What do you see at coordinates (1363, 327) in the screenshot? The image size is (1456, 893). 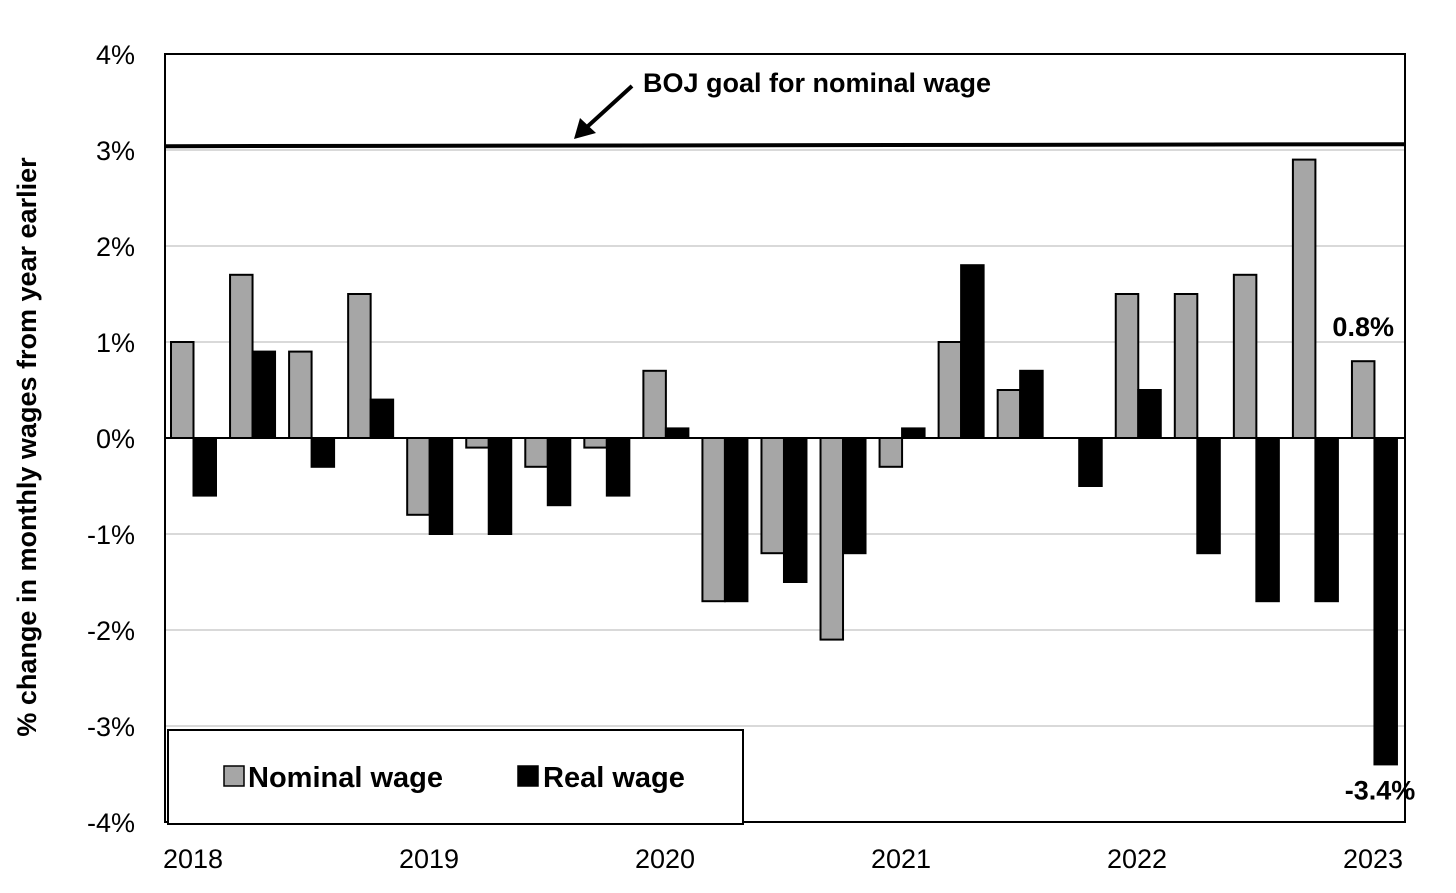 I see `data-label: 0.8%` at bounding box center [1363, 327].